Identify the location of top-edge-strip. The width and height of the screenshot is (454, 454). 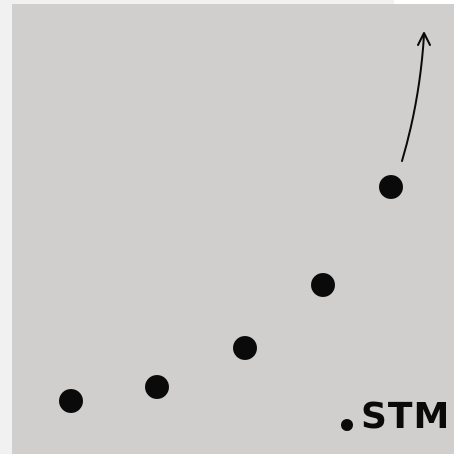
(424, 2).